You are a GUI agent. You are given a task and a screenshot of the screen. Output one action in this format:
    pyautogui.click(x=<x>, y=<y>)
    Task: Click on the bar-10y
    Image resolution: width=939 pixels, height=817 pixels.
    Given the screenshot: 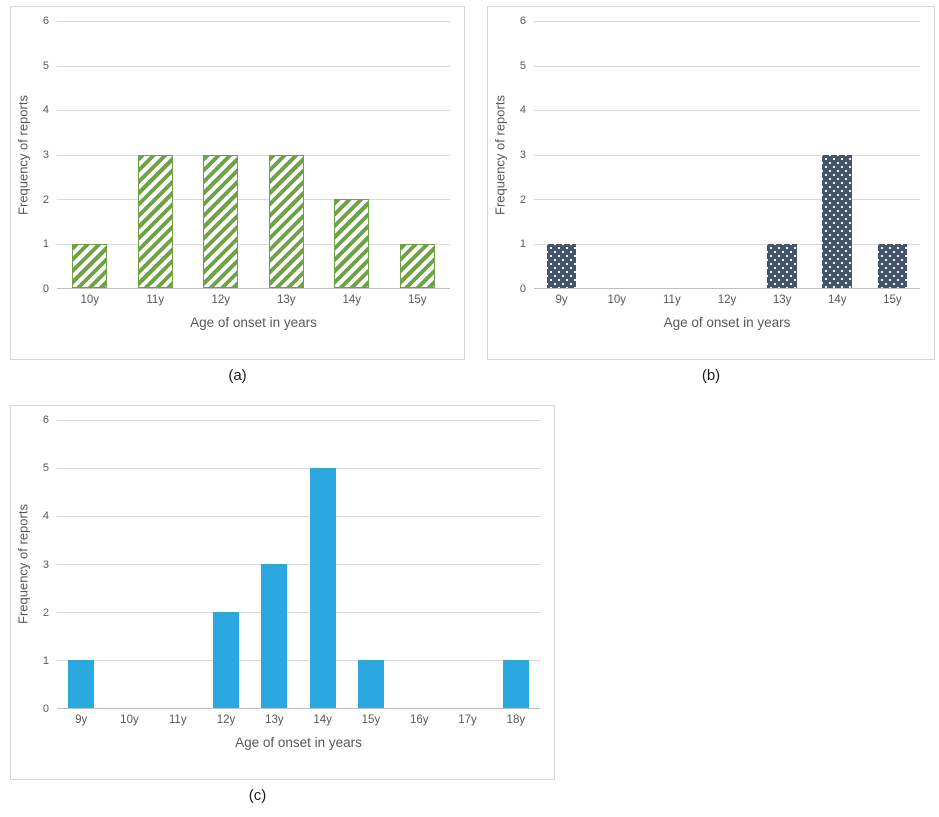 What is the action you would take?
    pyautogui.click(x=90, y=265)
    